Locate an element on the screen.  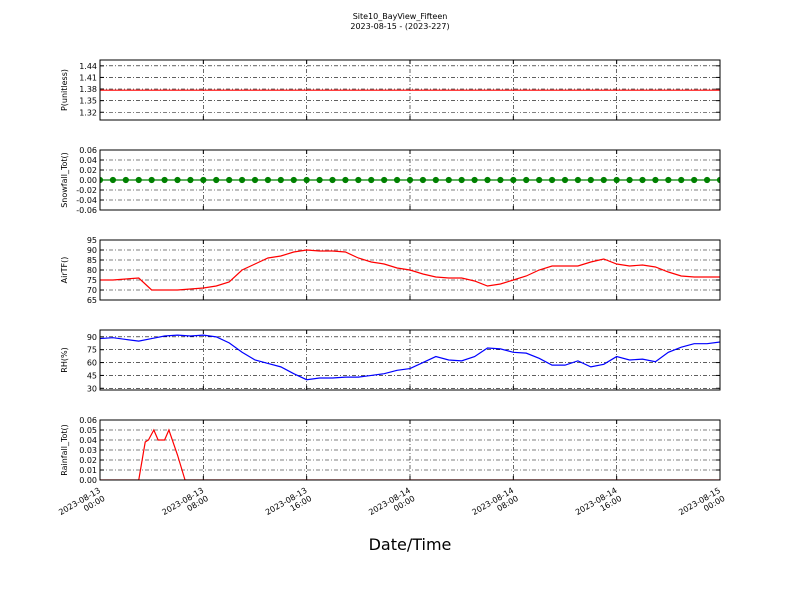
y-axis-label: RH(%) is located at coordinates (64, 359).